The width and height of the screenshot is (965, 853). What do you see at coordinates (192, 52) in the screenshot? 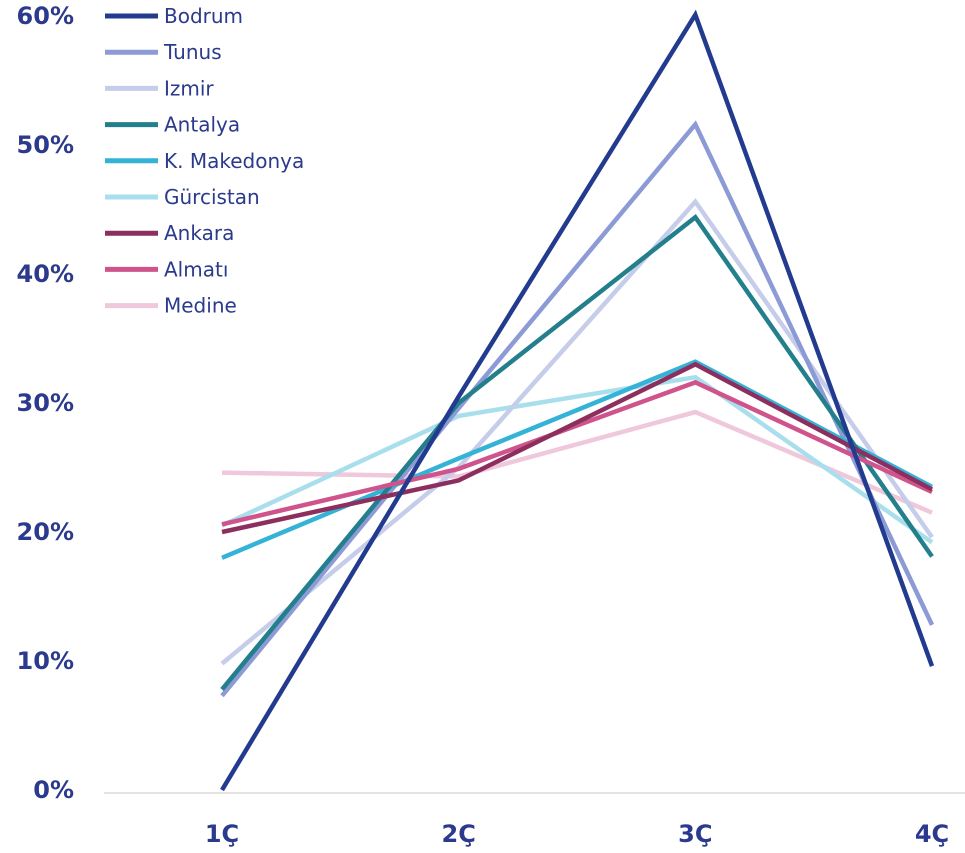
I see `legend-label: Tunus` at bounding box center [192, 52].